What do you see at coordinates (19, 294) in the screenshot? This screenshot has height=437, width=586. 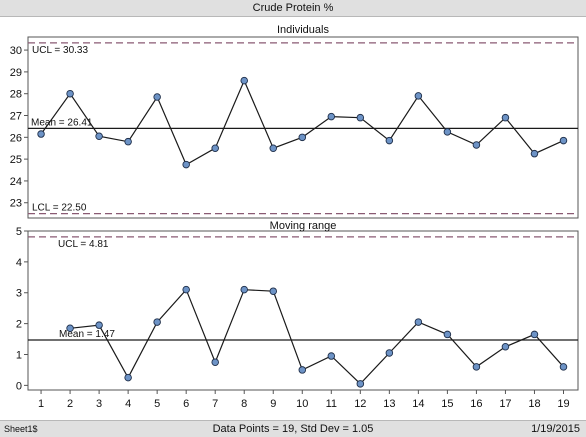 I see `moving-range-ytick-label: 3` at bounding box center [19, 294].